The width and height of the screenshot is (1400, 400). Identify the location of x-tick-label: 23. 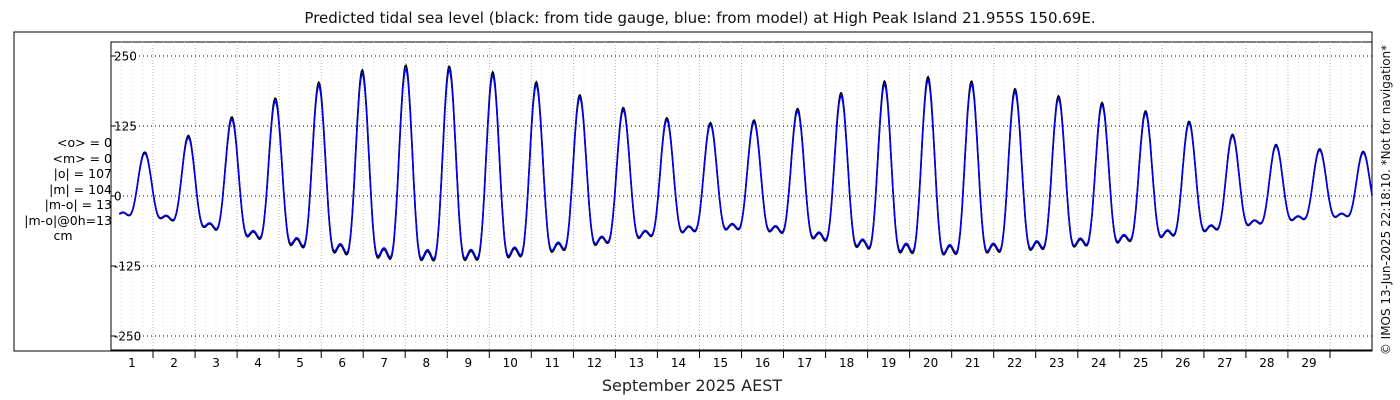
(1056, 363).